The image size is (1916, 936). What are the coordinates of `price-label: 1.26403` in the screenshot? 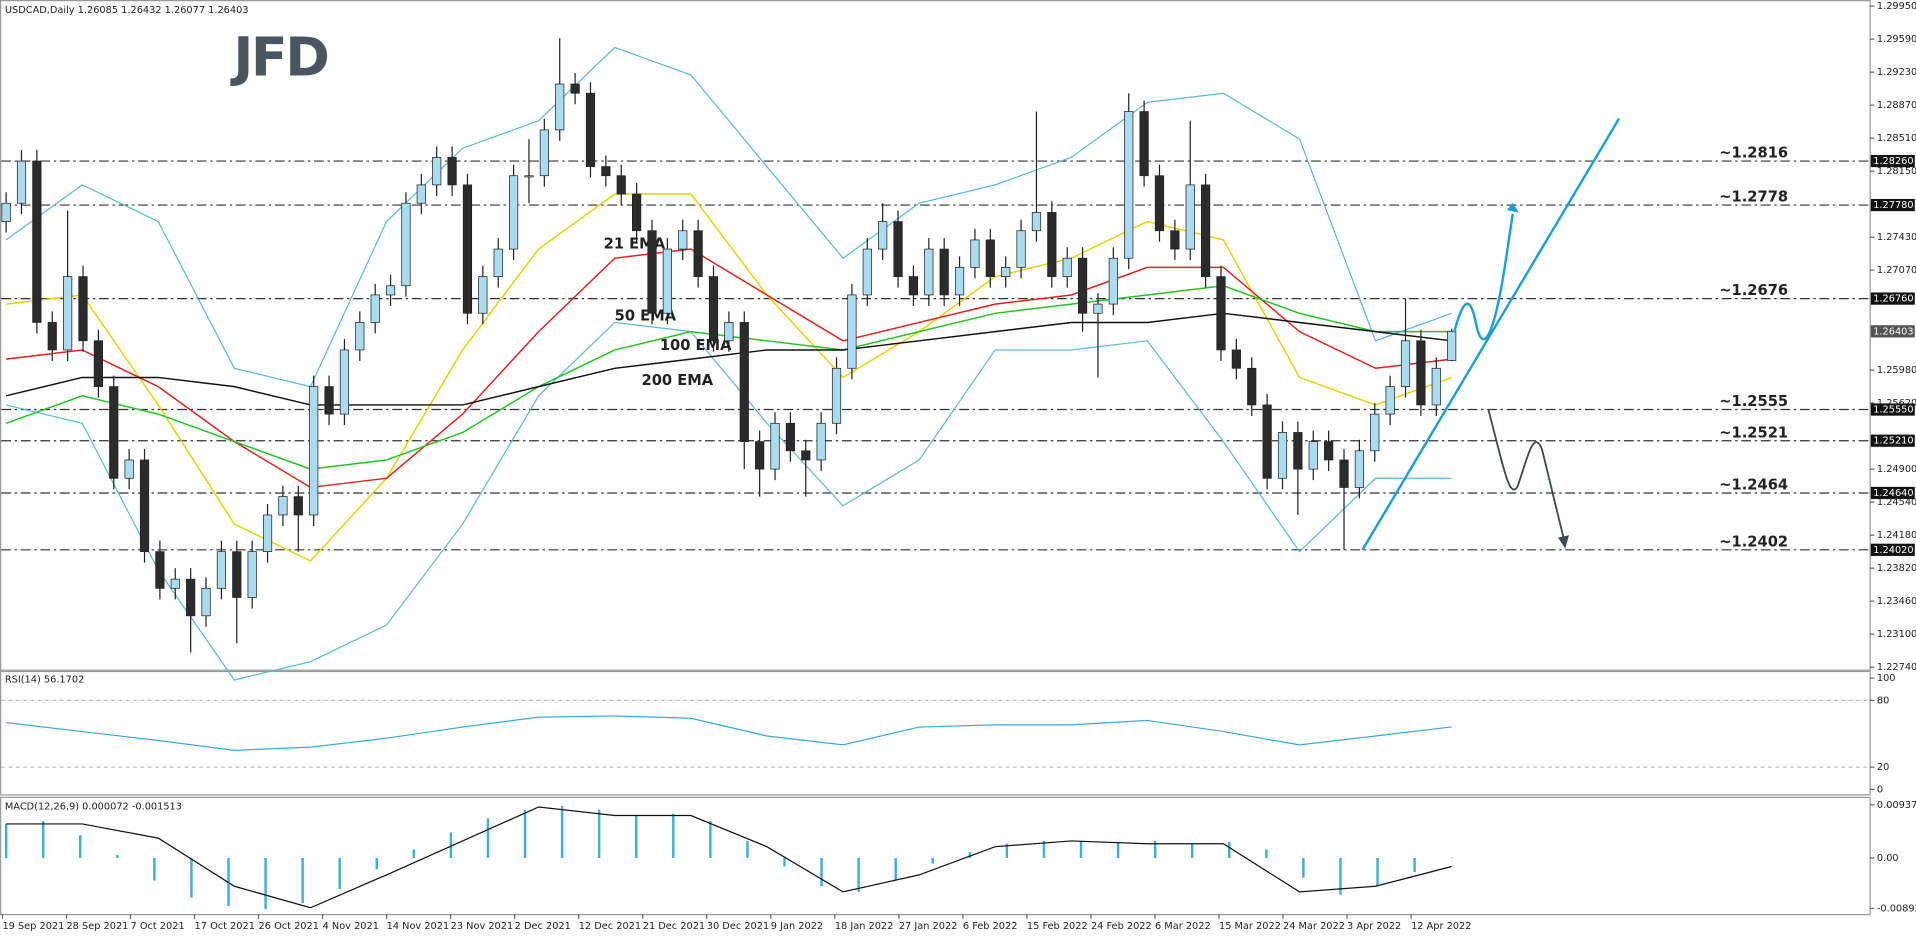 It's located at (1893, 331).